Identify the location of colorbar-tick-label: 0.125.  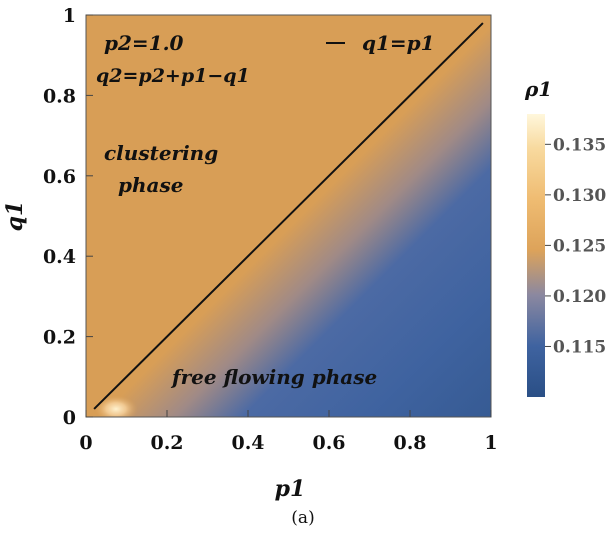
(579, 246).